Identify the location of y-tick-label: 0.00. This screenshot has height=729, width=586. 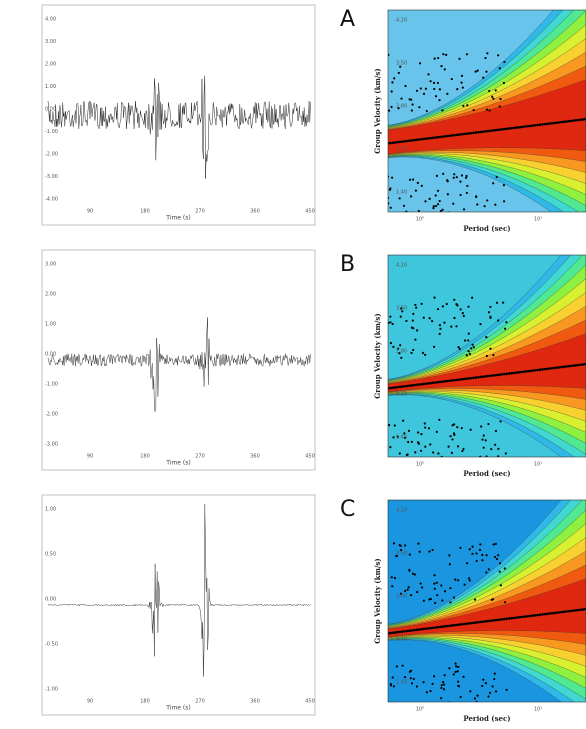
(50, 355).